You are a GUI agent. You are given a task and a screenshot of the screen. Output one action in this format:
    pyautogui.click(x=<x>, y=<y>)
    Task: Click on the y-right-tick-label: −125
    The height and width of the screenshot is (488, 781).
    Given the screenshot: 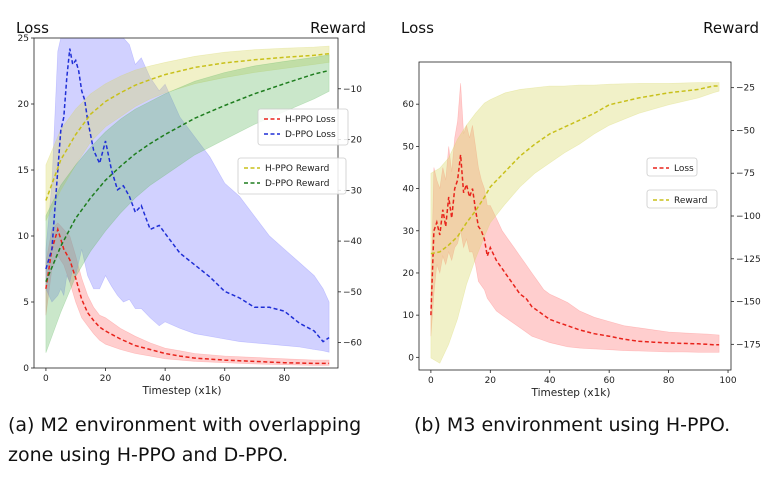 What is the action you would take?
    pyautogui.click(x=748, y=260)
    